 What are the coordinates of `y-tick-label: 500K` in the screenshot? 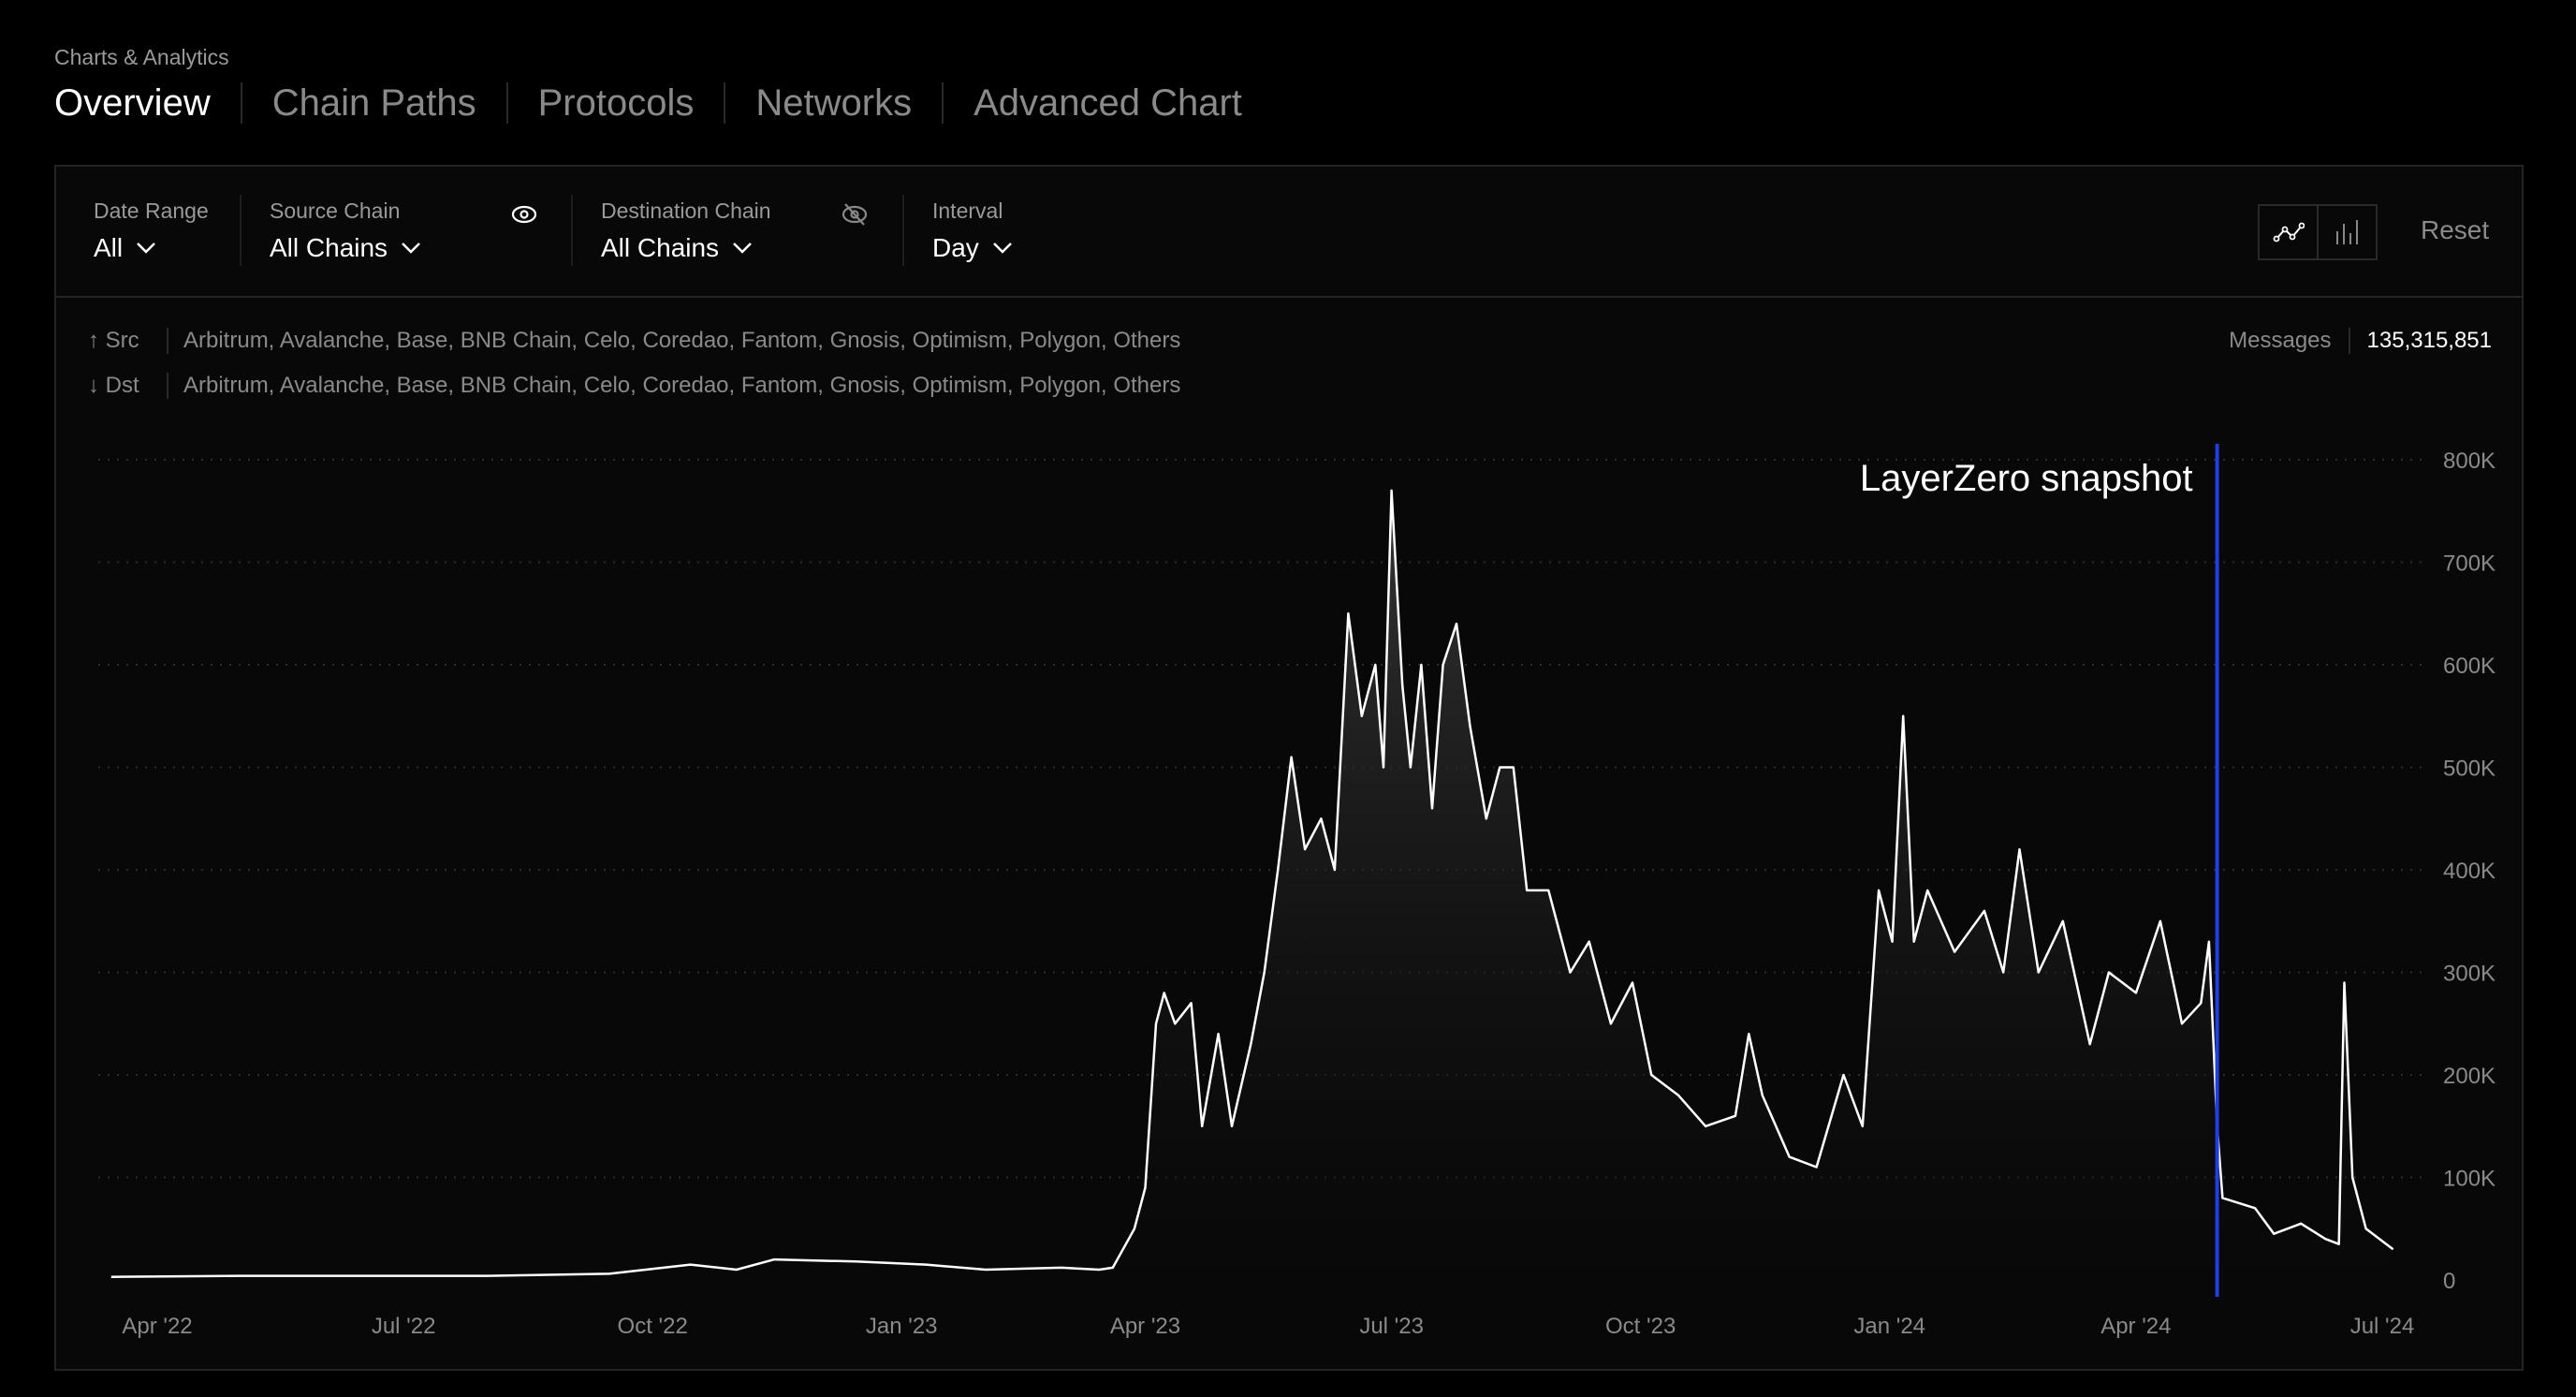 It's located at (2469, 769).